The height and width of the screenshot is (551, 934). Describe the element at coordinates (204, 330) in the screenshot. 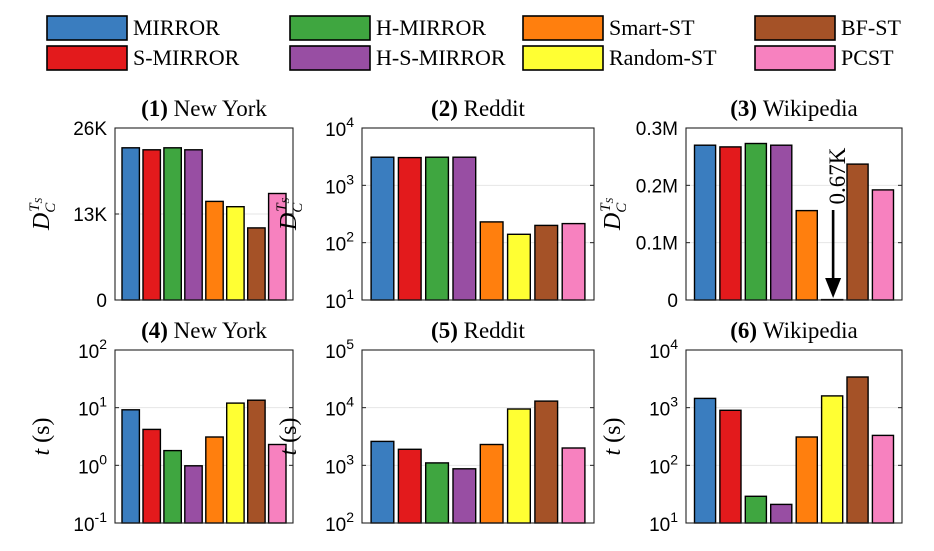

I see `chart-title: (4) New York` at that location.